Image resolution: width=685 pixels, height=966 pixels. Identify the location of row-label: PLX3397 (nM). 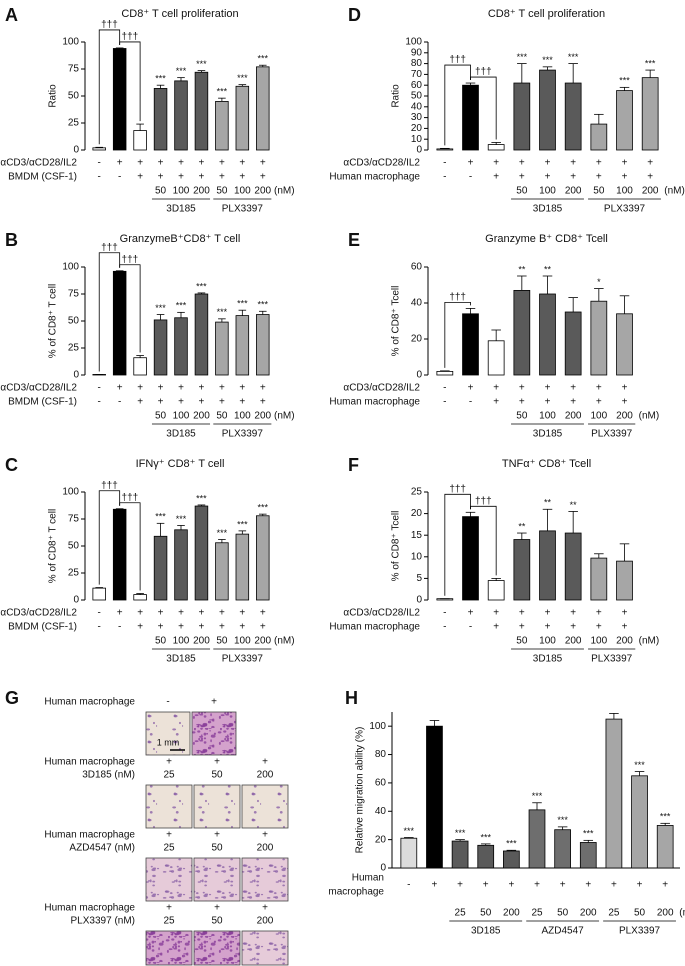
(103, 921).